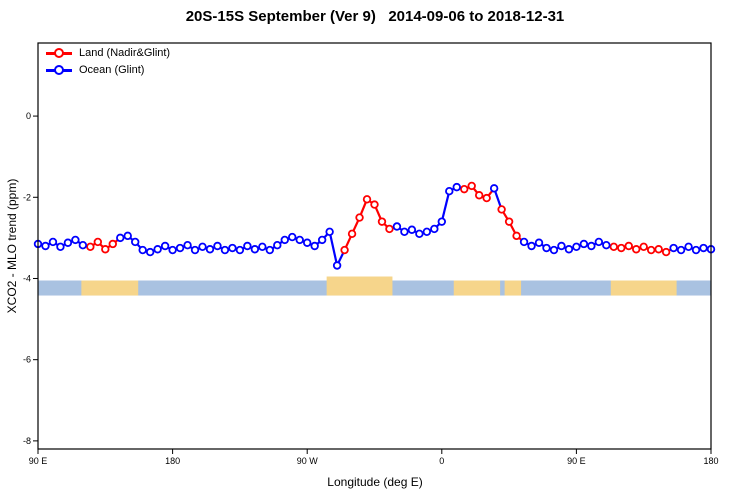  What do you see at coordinates (125, 53) in the screenshot?
I see `legend-label-land: Land (Nadir&Glint)` at bounding box center [125, 53].